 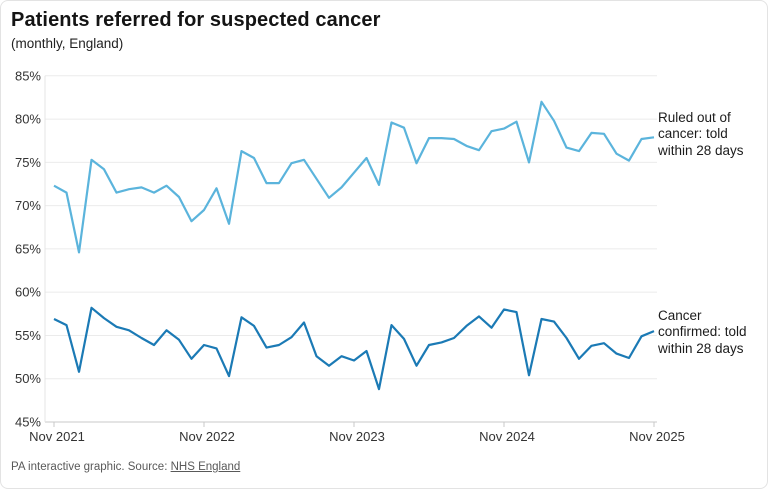 I want to click on x-tick-label-Nov-2021: Nov 2021, so click(x=57, y=436).